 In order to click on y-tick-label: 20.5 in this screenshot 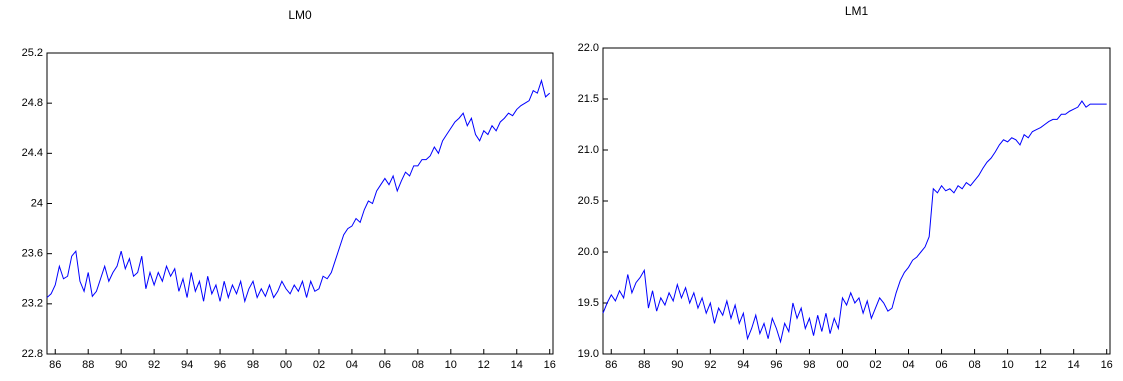, I will do `click(588, 201)`.